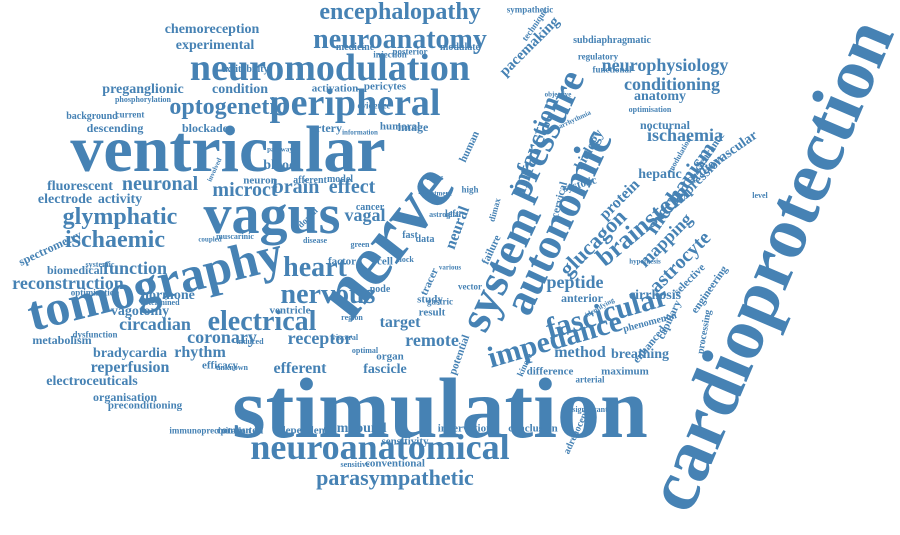 This screenshot has height=535, width=900. What do you see at coordinates (140, 311) in the screenshot?
I see `word-vagotomy: vagotomy` at bounding box center [140, 311].